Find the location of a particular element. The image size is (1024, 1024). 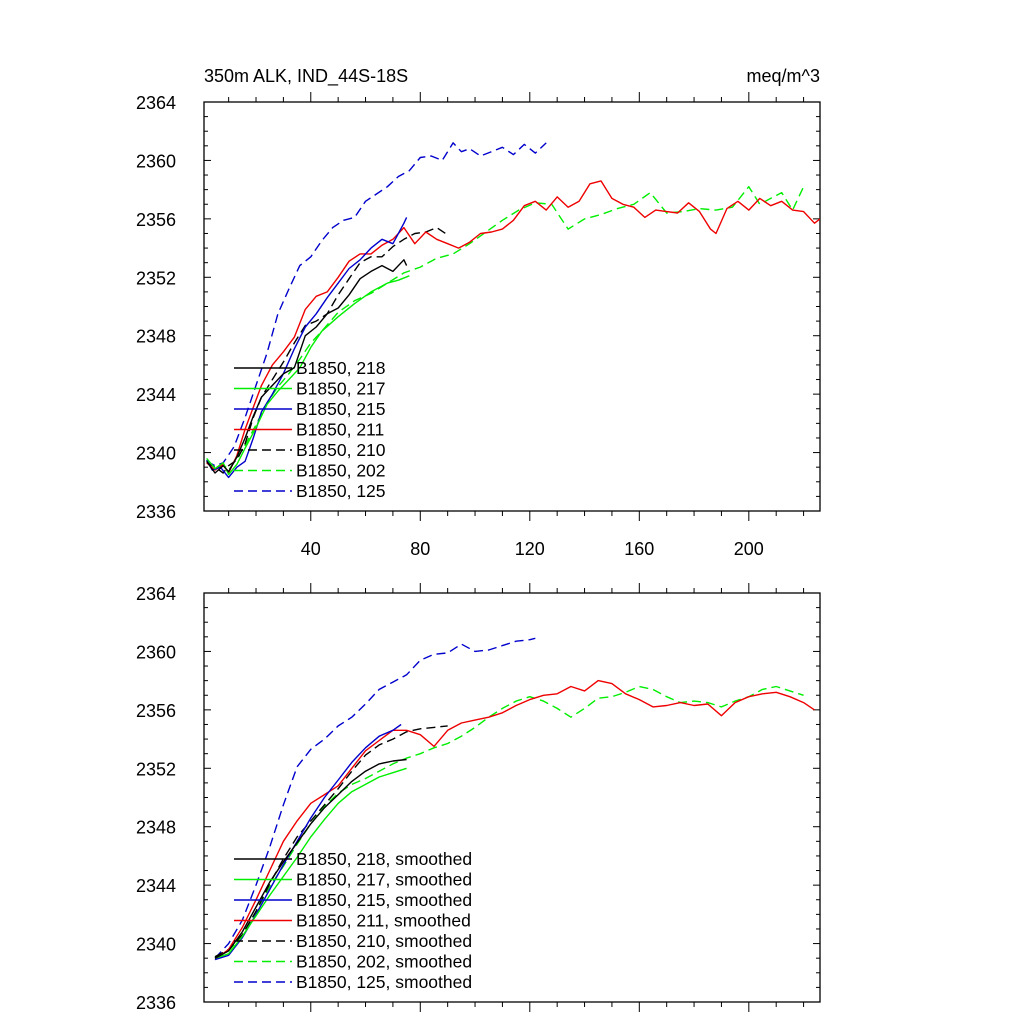

legend-label: B1850, 202 is located at coordinates (341, 471).